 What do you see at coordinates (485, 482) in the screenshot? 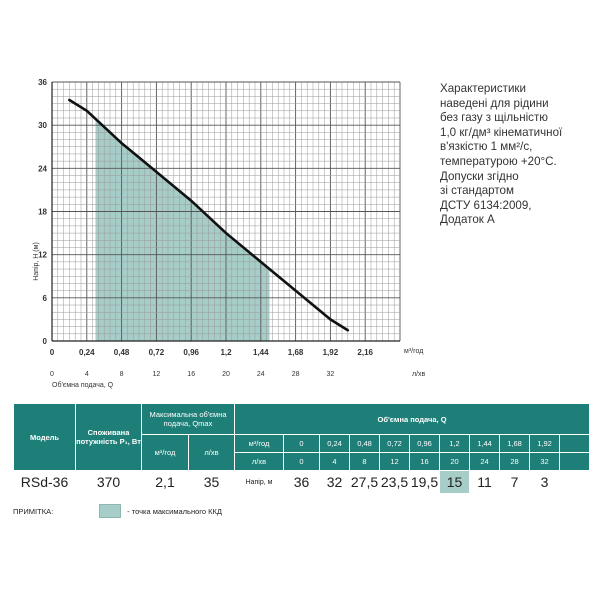
I see `head-cell: 11` at bounding box center [485, 482].